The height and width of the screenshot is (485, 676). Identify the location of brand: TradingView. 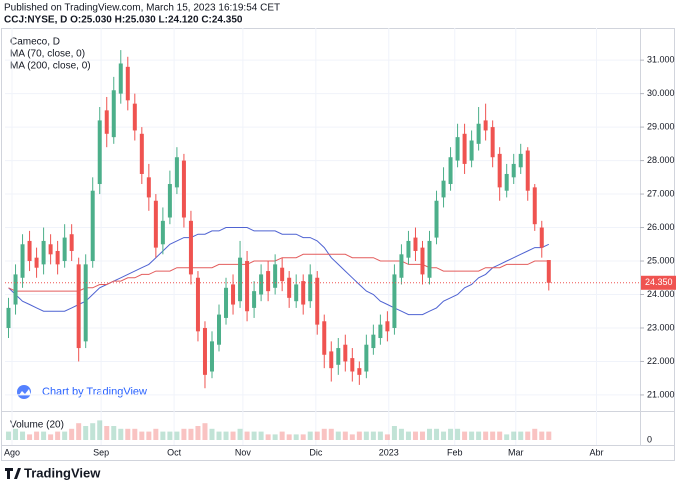
(62, 472).